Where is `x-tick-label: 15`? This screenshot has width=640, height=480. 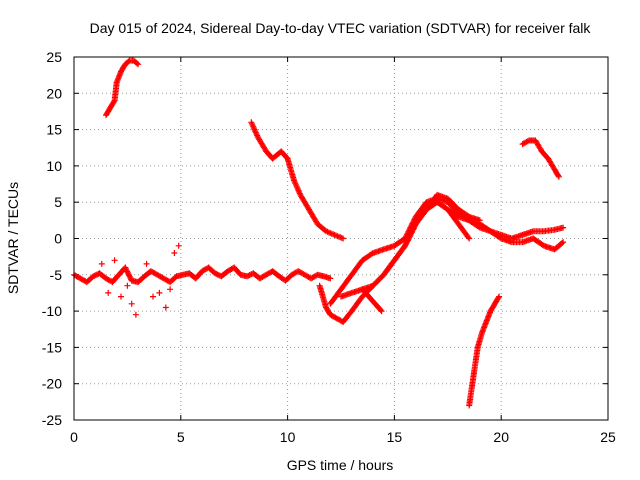
x-tick-label: 15 is located at coordinates (395, 437).